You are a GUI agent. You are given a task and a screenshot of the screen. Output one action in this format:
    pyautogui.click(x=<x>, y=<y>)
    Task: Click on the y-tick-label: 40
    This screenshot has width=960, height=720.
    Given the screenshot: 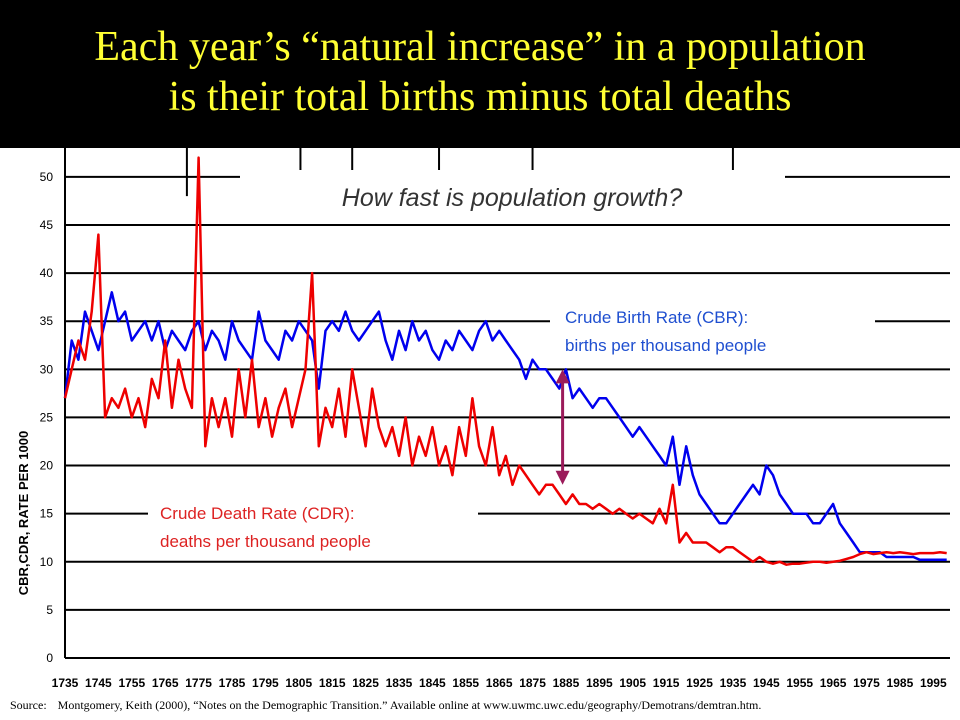 What is the action you would take?
    pyautogui.click(x=47, y=273)
    